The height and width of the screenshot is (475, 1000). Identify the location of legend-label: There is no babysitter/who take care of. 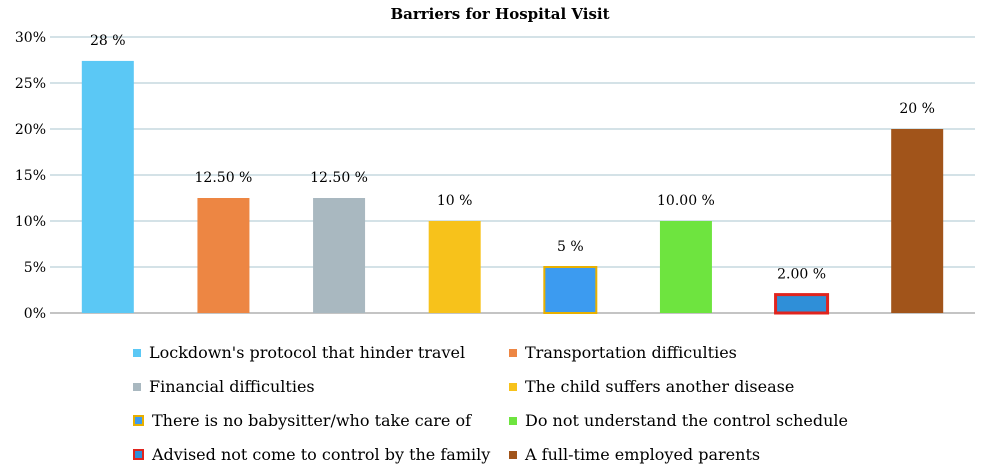
(312, 420).